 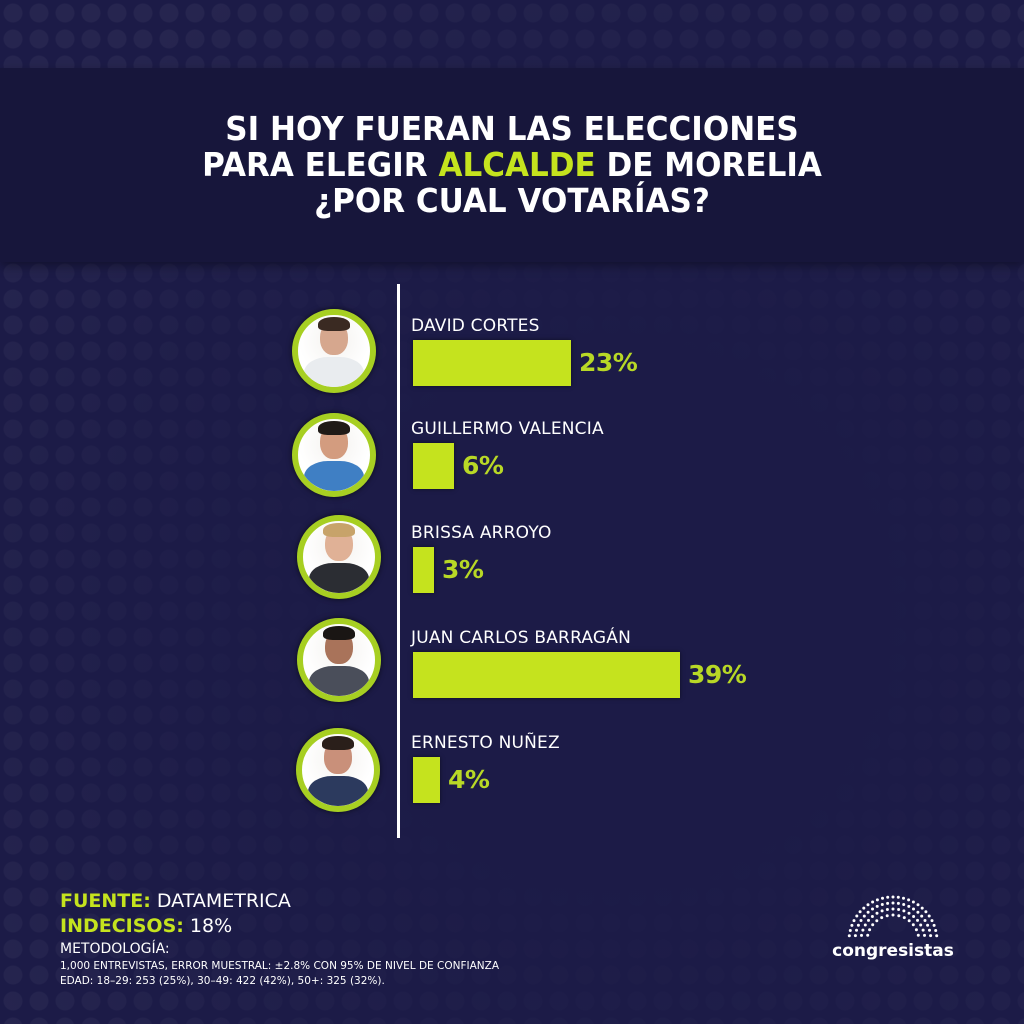 I want to click on data-label: 3%, so click(x=463, y=569).